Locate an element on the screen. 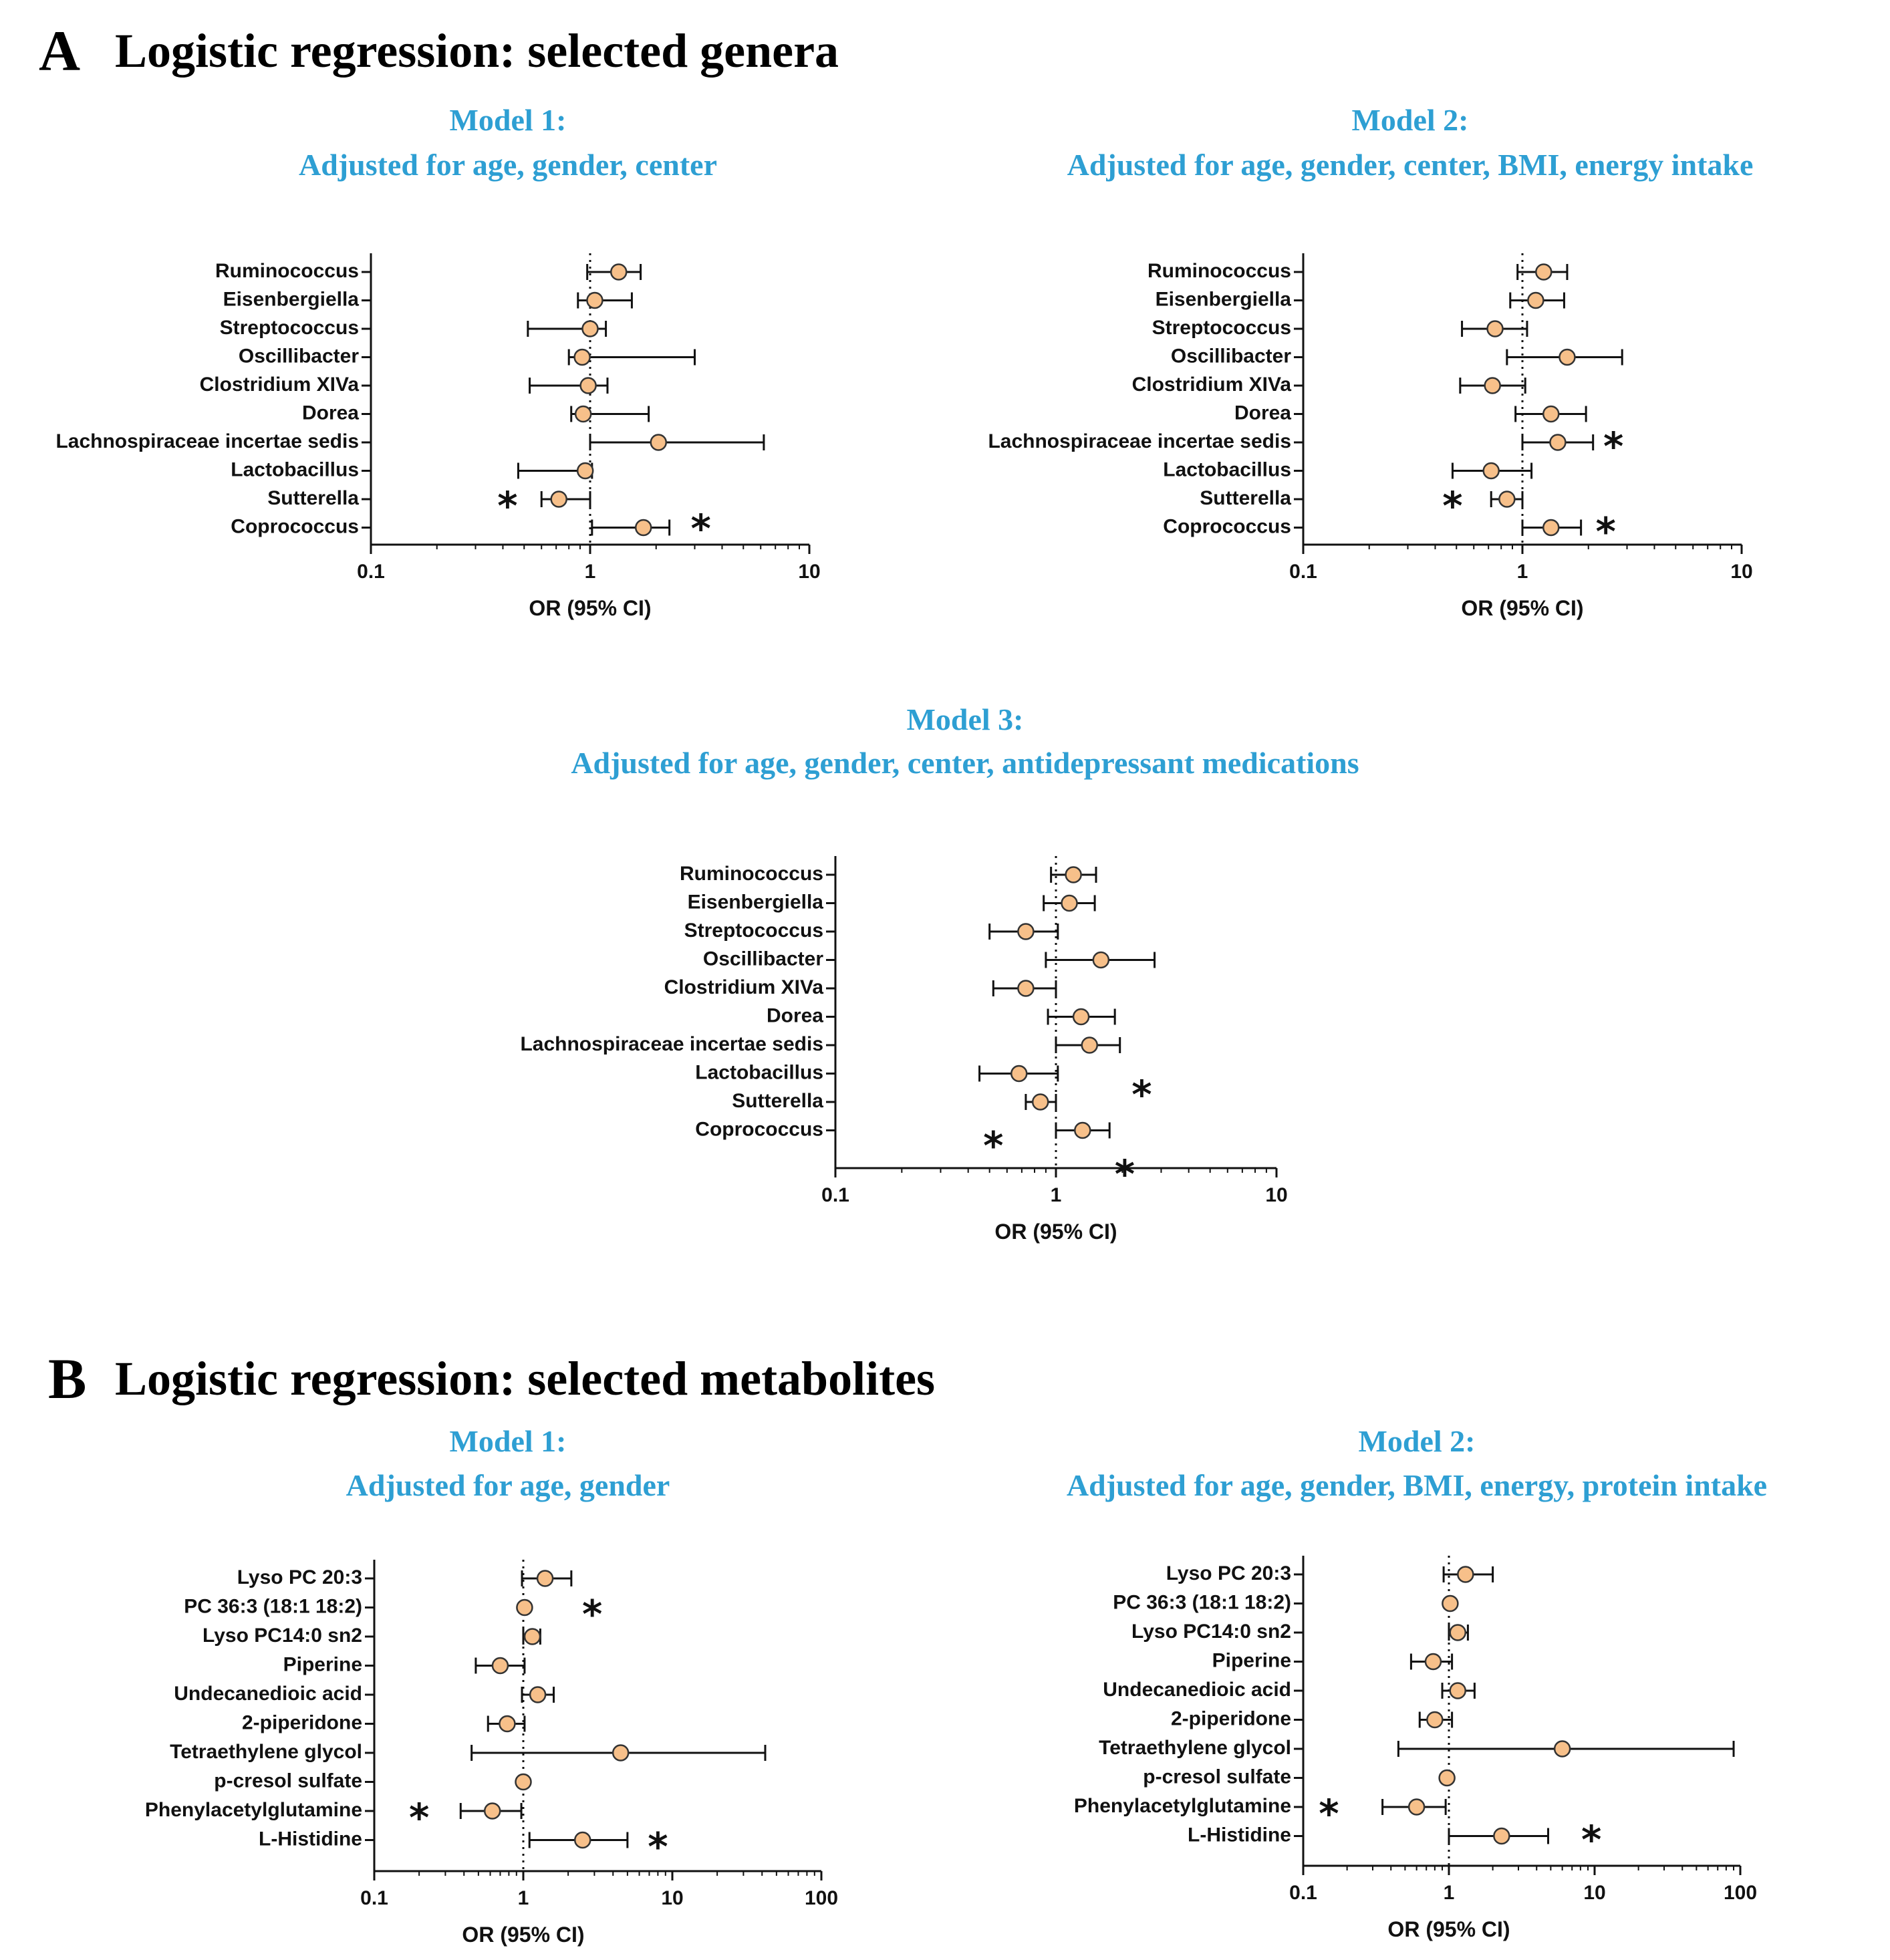  category-label: Lyso PC14:0 sn2 is located at coordinates (282, 1636).